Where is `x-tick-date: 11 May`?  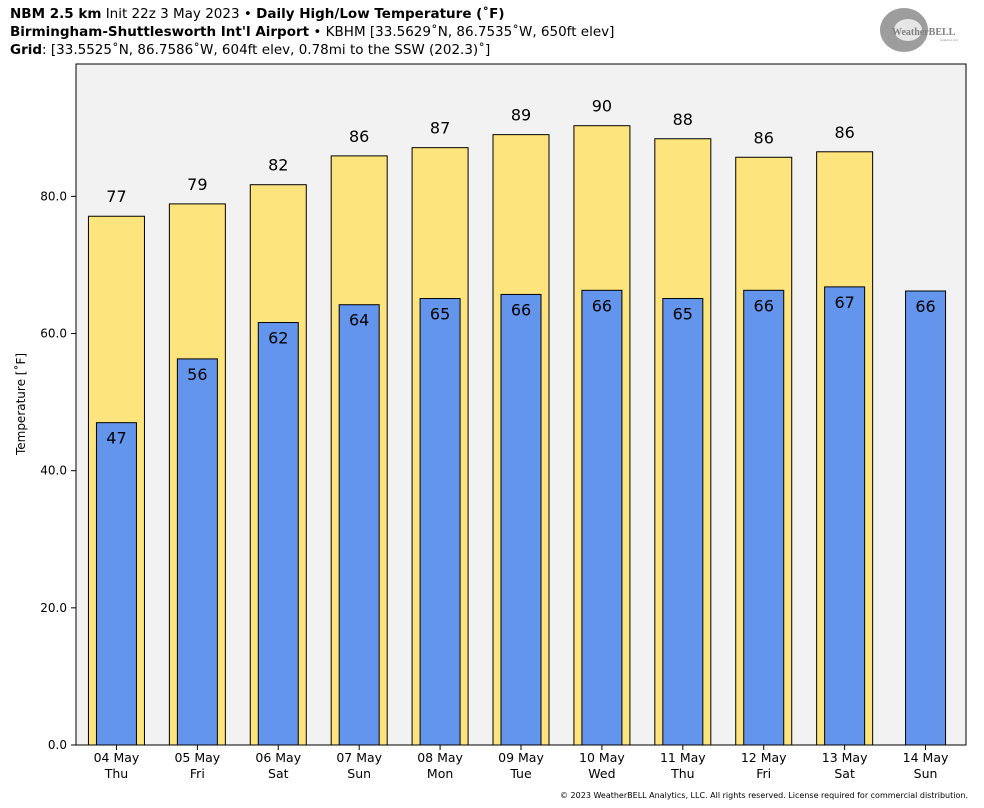 x-tick-date: 11 May is located at coordinates (683, 757).